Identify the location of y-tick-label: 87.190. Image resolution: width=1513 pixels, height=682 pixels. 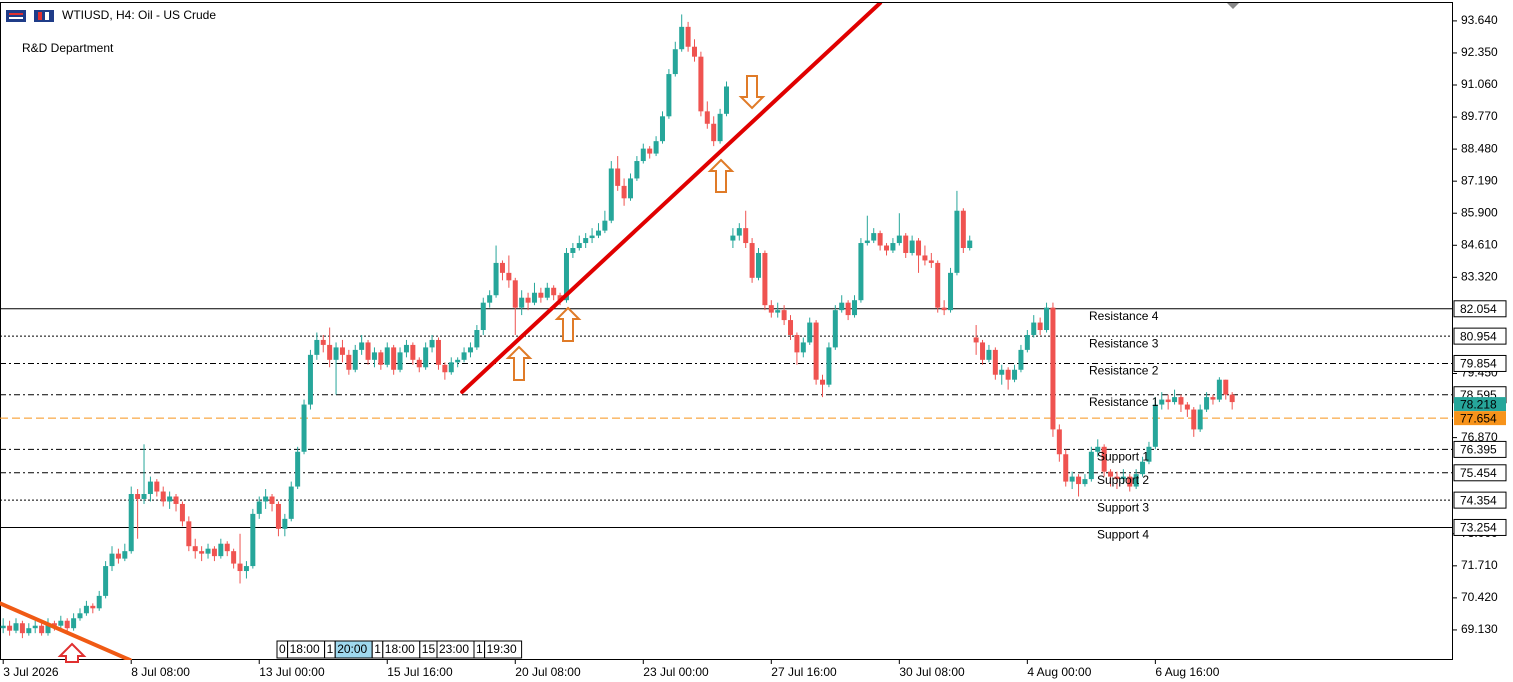
(1479, 180).